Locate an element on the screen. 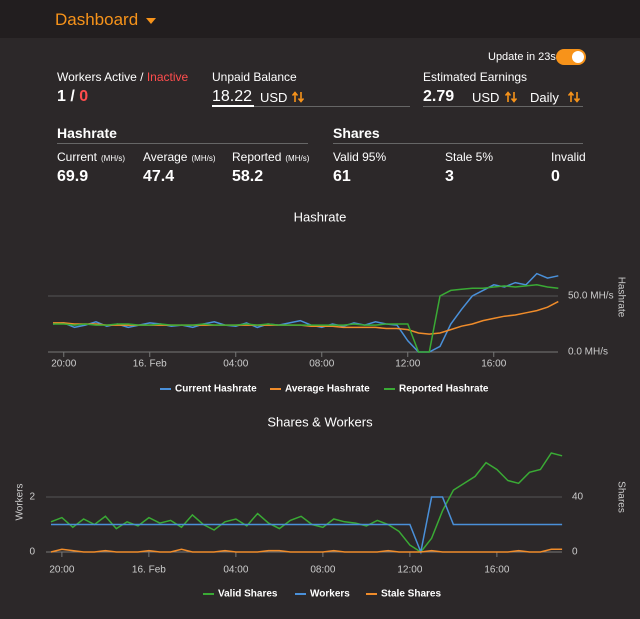  top-bar is located at coordinates (320, 19).